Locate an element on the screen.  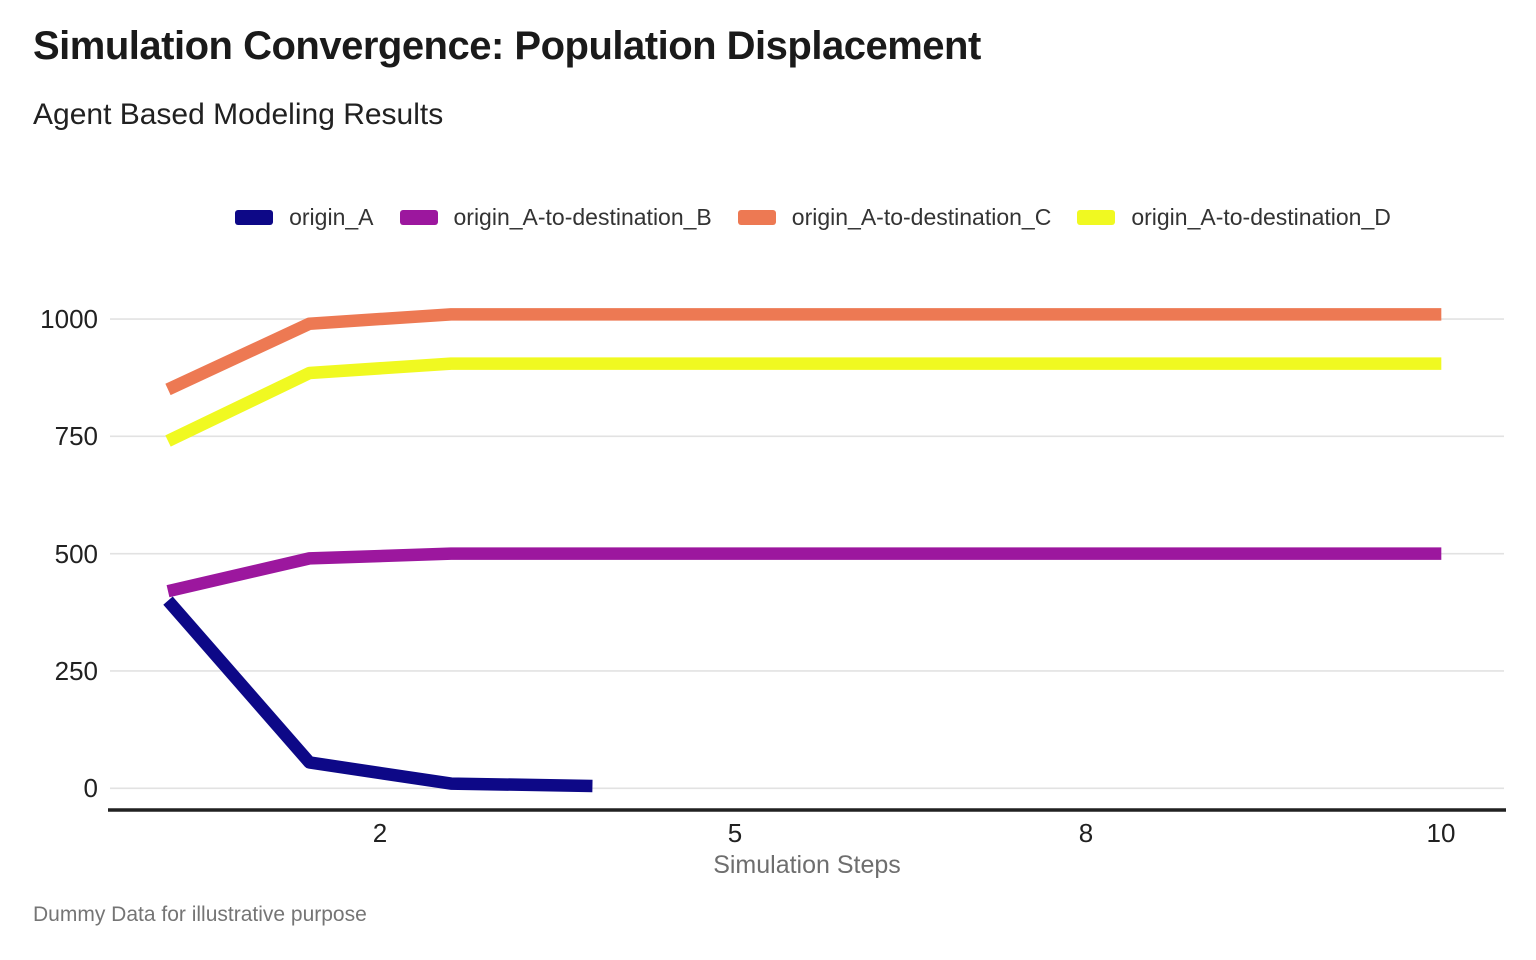
line-origin_A-to-destination_C is located at coordinates (803, 352).